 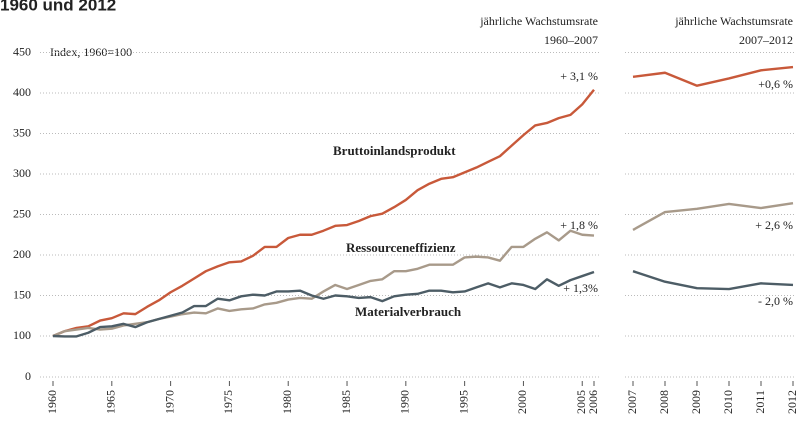 What do you see at coordinates (22, 132) in the screenshot?
I see `y-tick-label: 350` at bounding box center [22, 132].